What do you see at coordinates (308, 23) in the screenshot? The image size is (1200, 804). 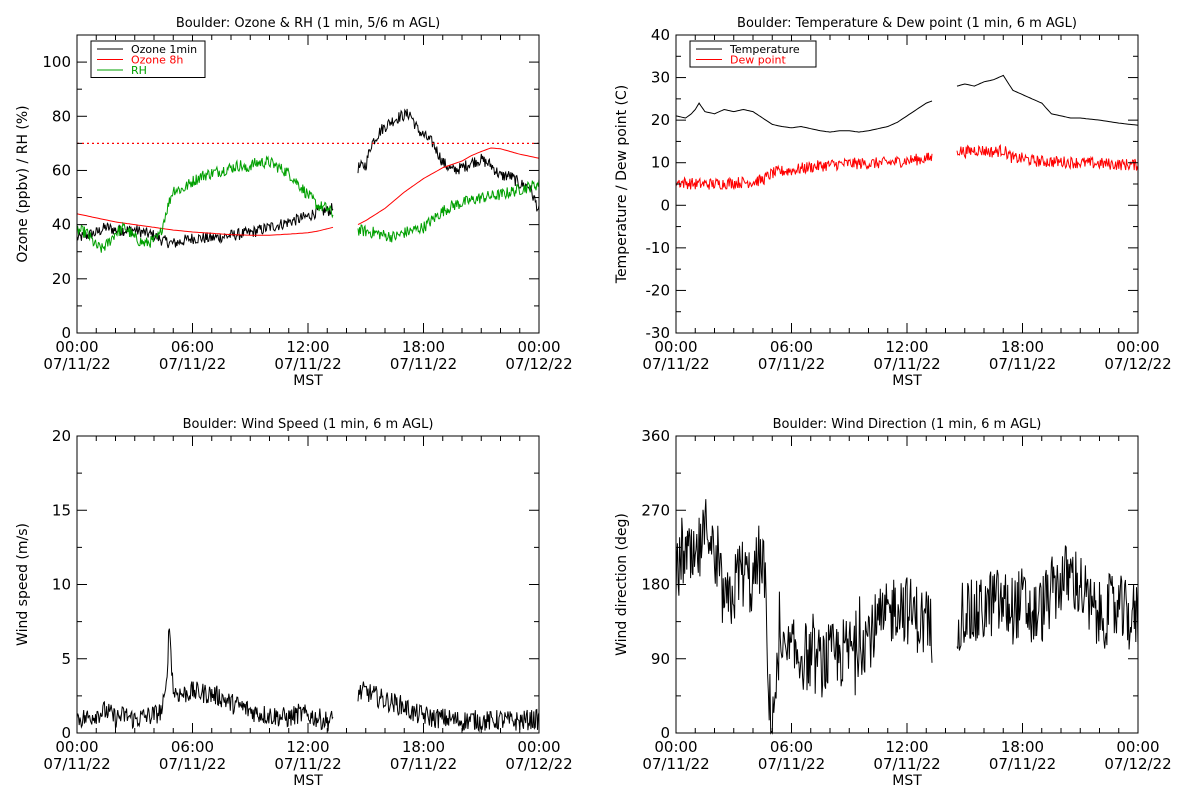 I see `chart-title: Boulder: Ozone & RH (1 min, 5/6 m AGL)` at bounding box center [308, 23].